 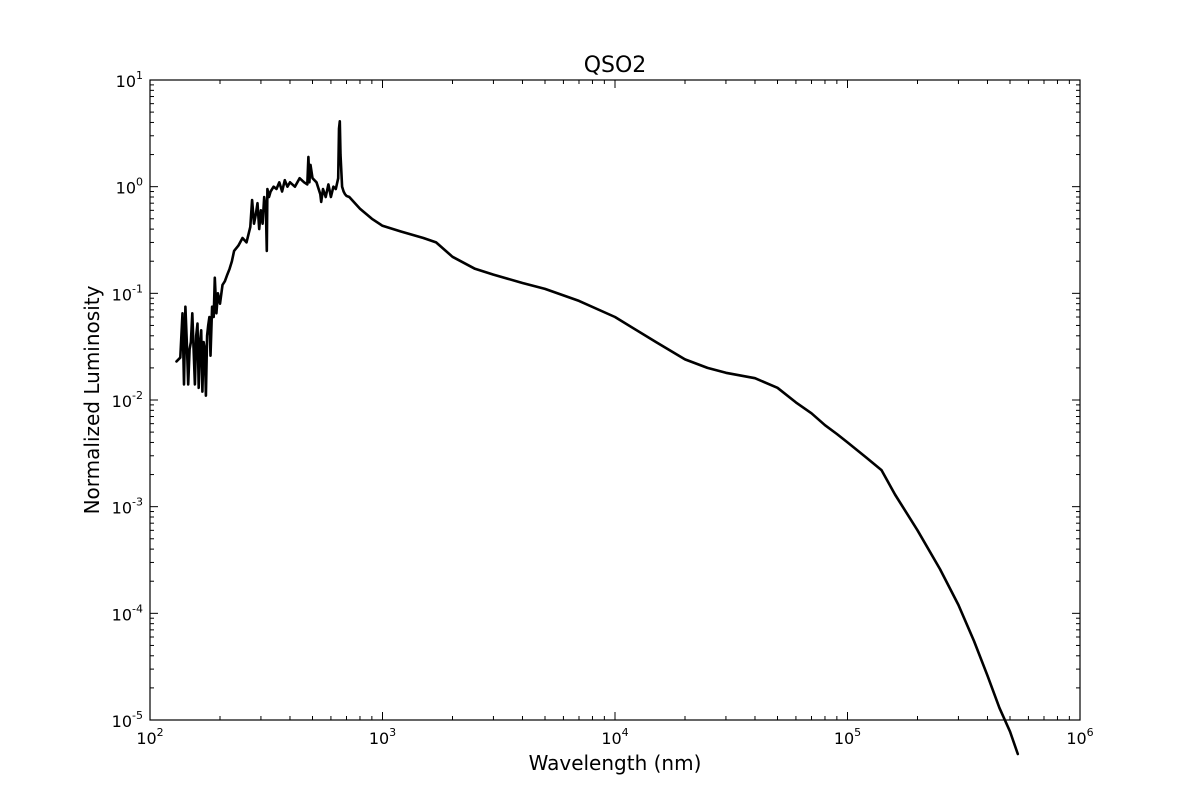 I want to click on x-tick-label: 10⁶, so click(x=1079, y=737).